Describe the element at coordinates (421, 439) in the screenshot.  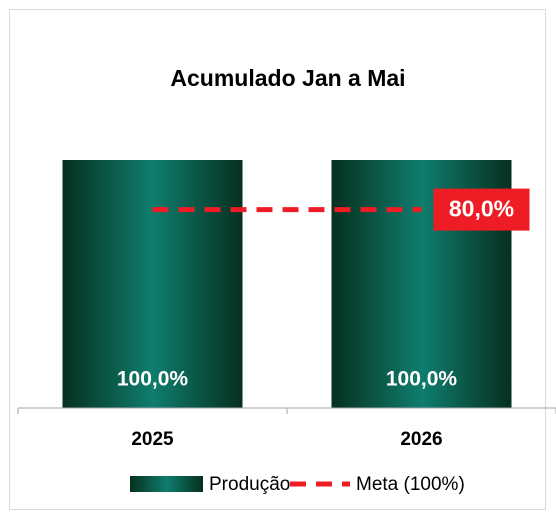
I see `x-tick-label: 2026` at that location.